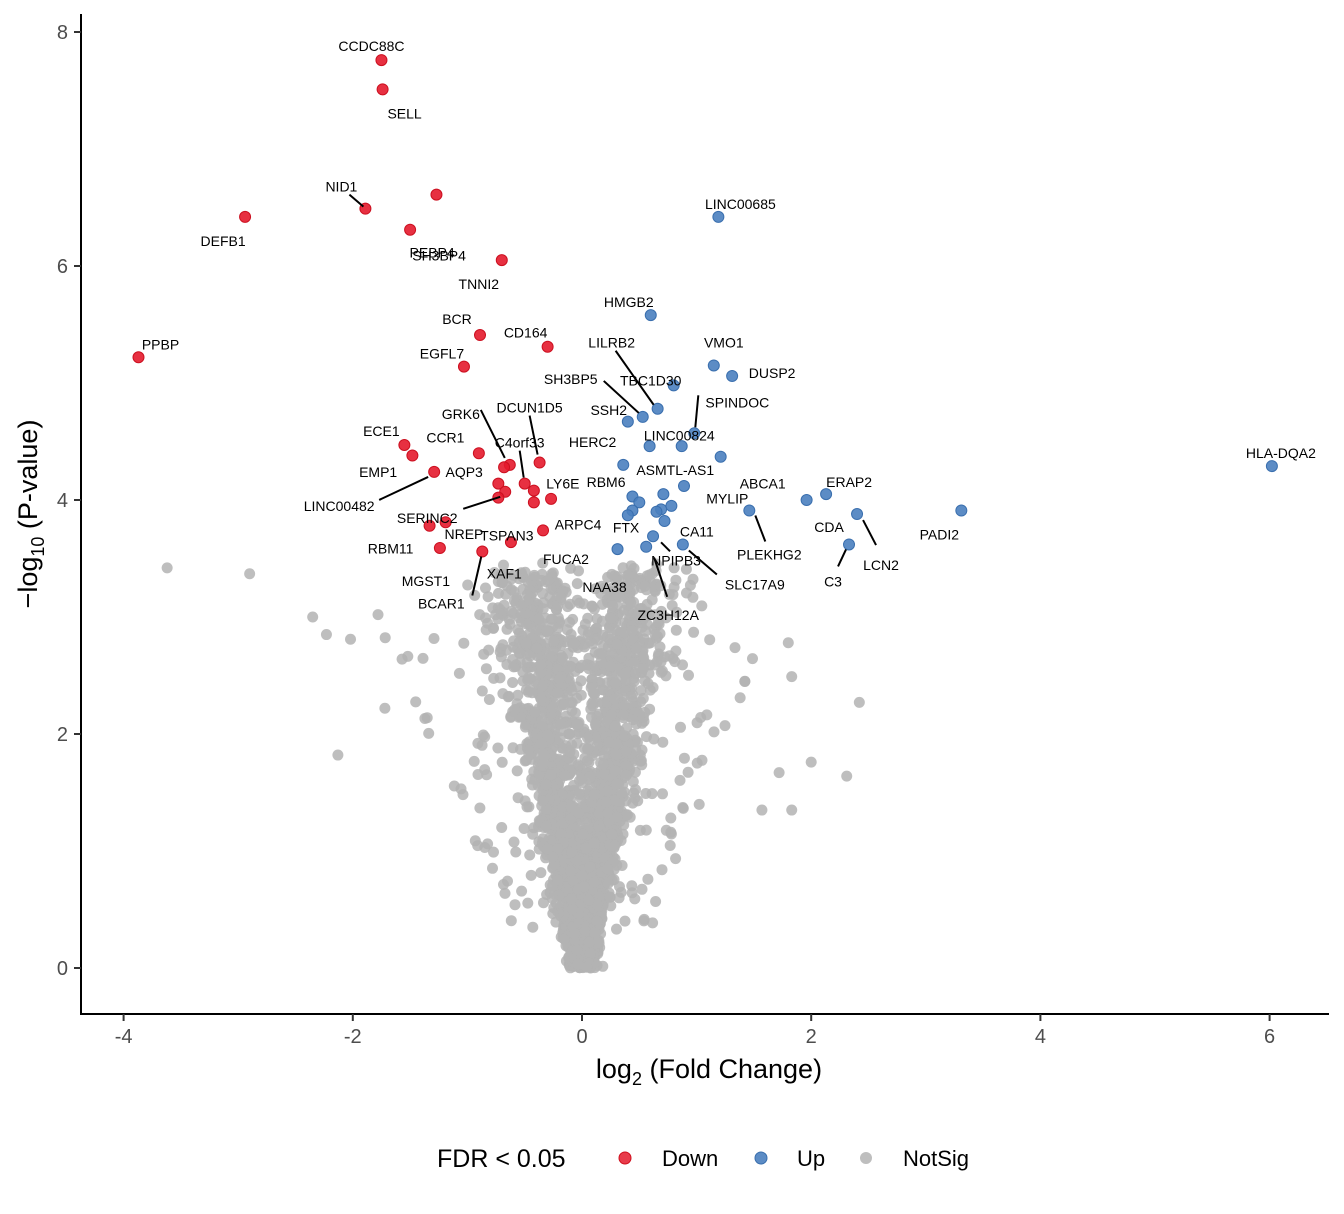  What do you see at coordinates (371, 46) in the screenshot?
I see `gene-label: CCDC88C` at bounding box center [371, 46].